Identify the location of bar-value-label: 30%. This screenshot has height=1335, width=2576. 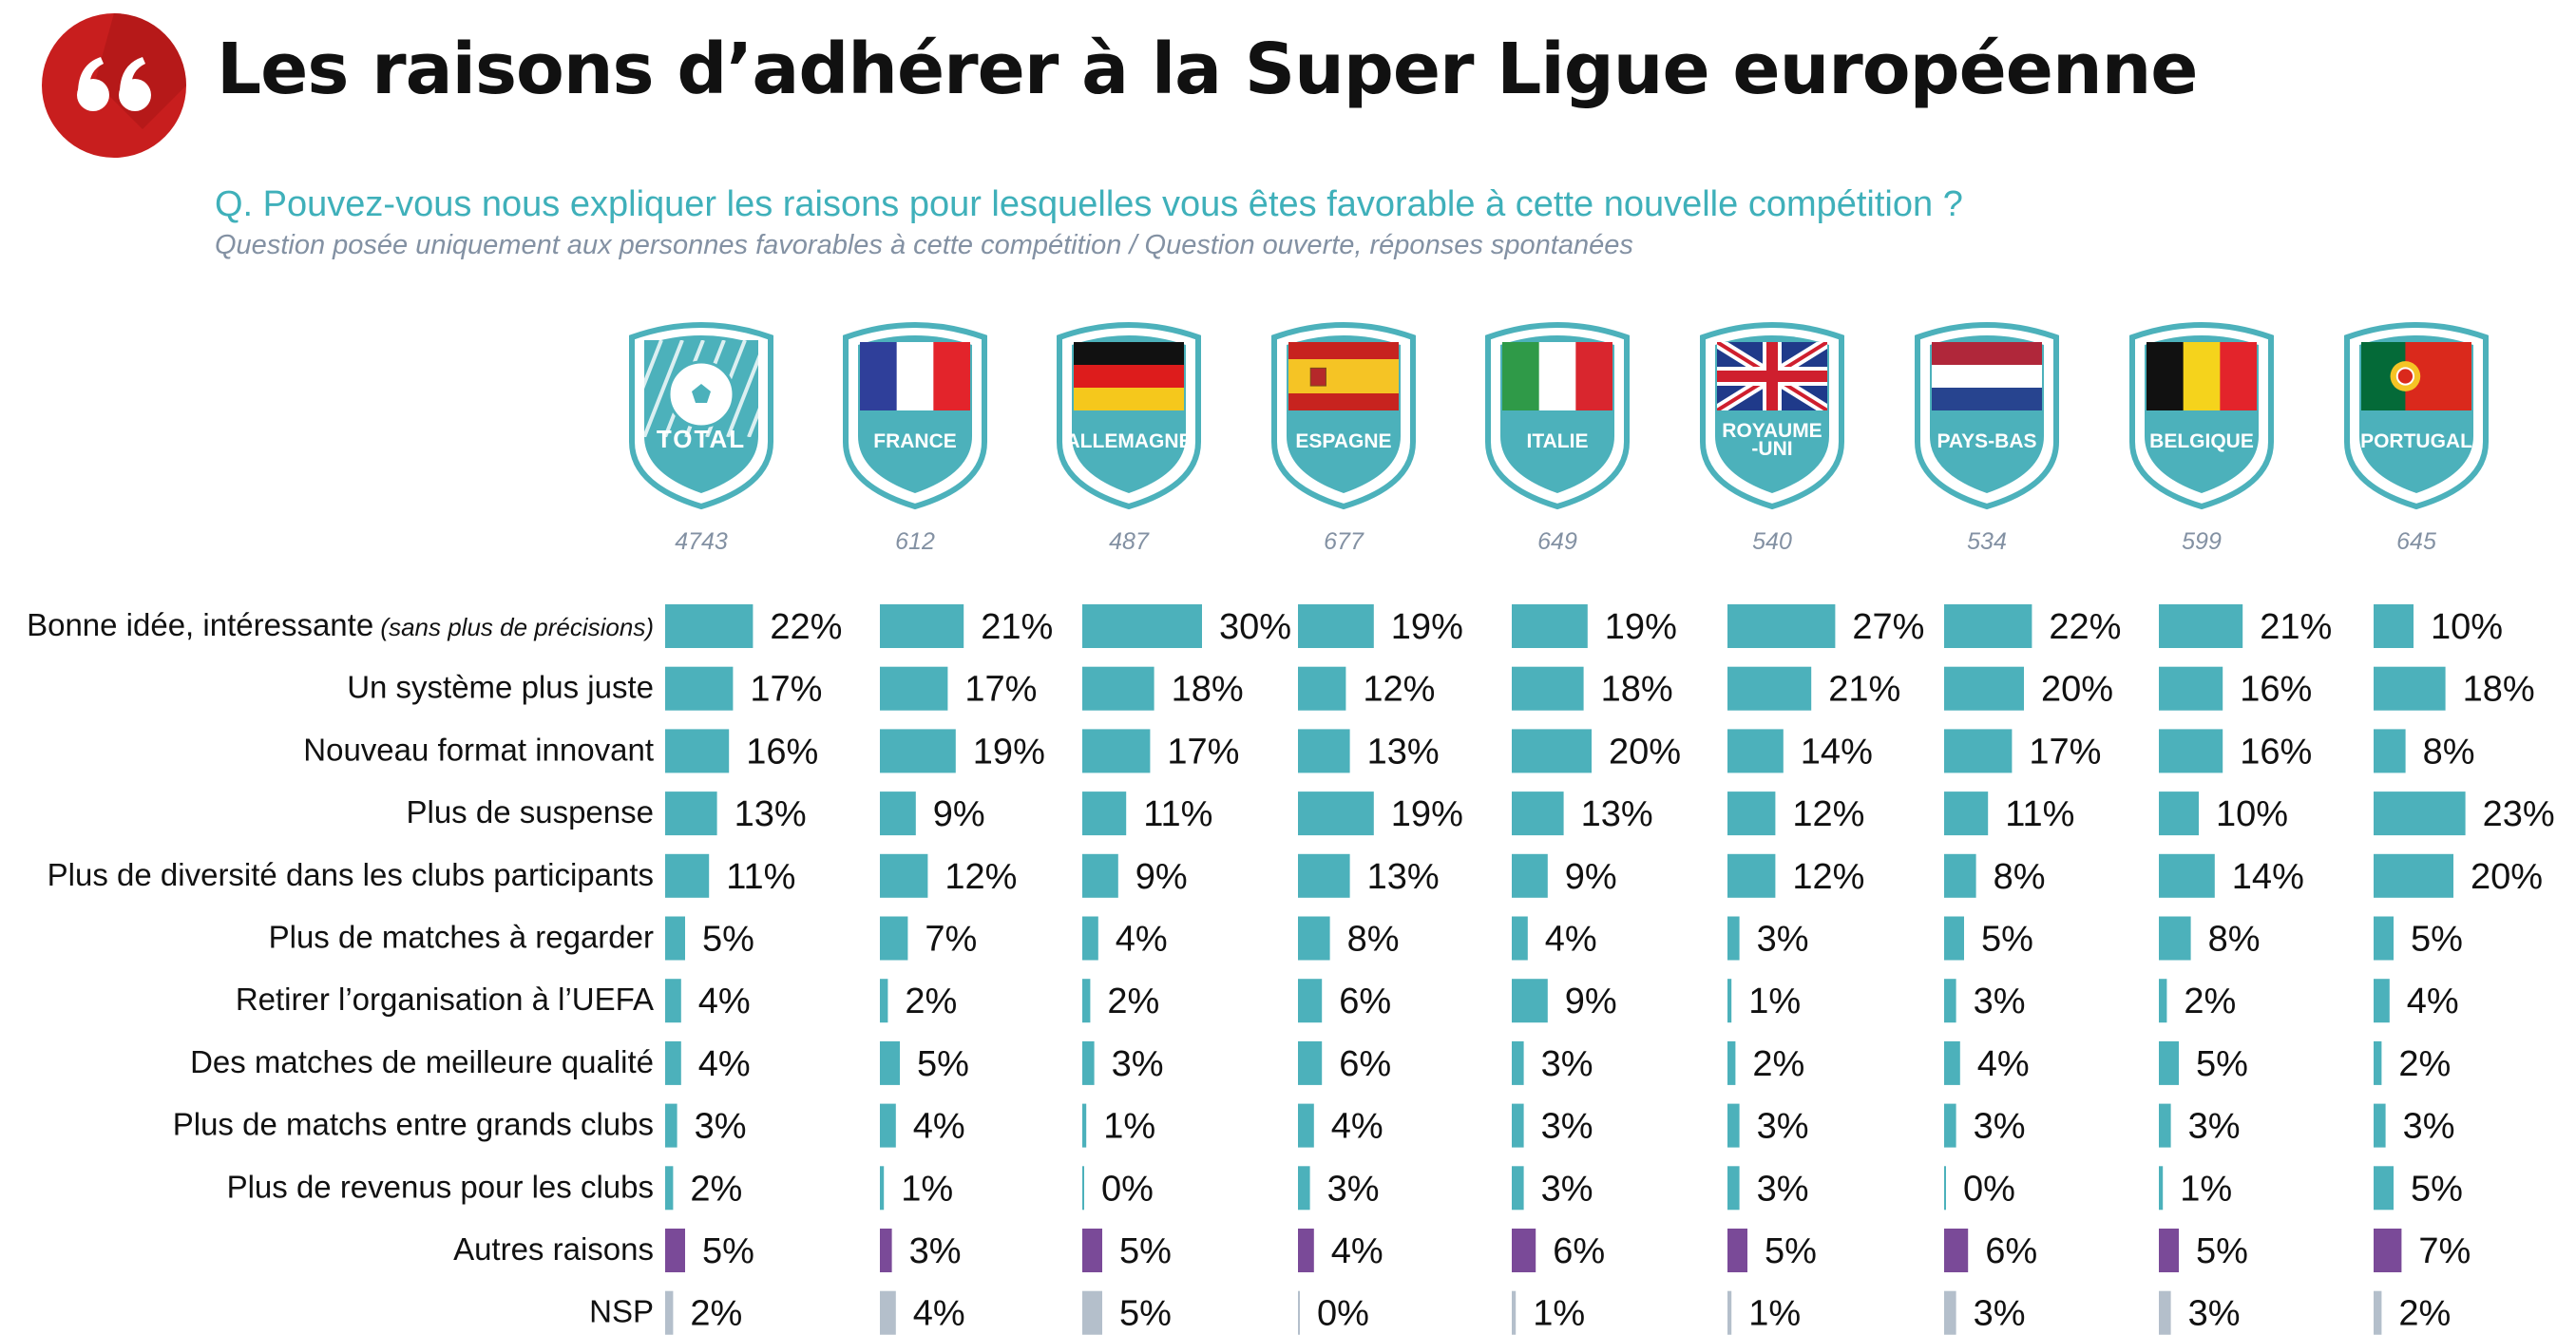
(1255, 627).